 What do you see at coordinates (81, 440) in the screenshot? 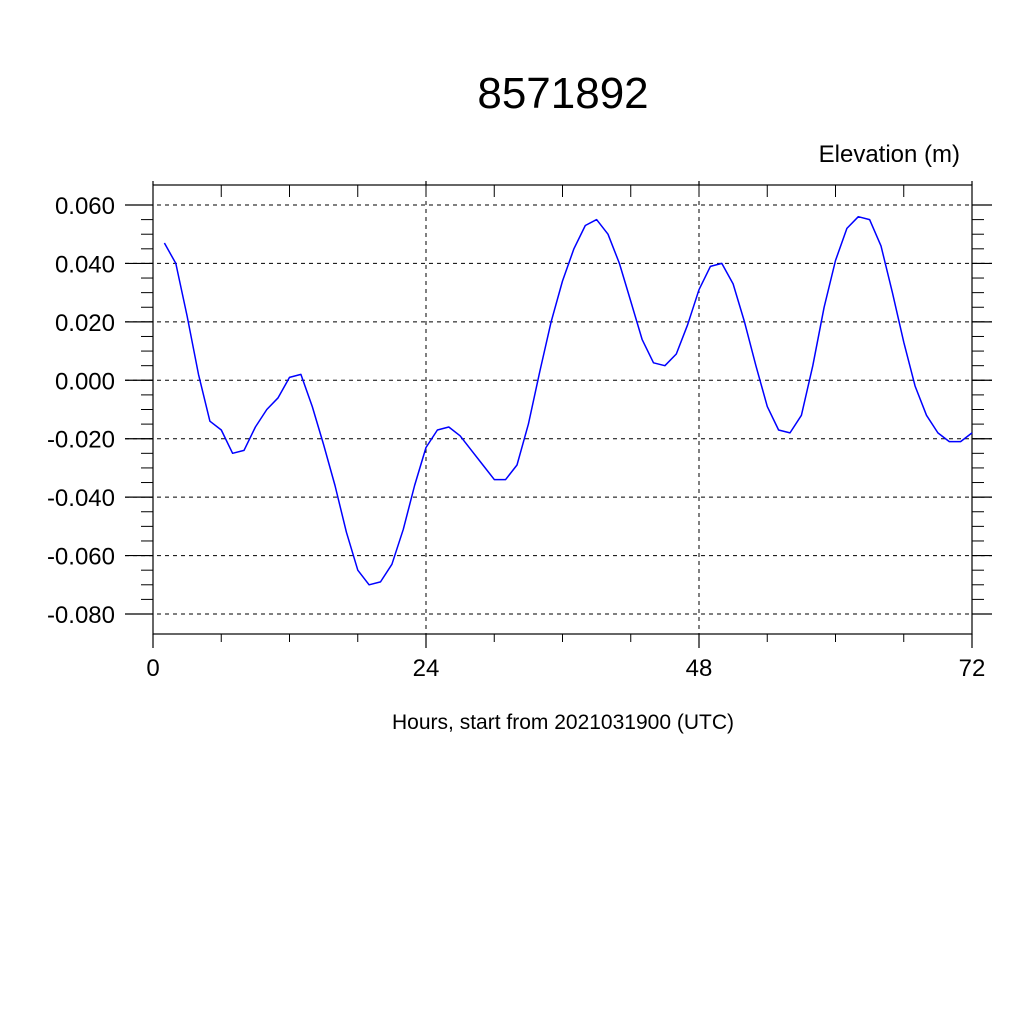
I see `y-tick-label: -0.020` at bounding box center [81, 440].